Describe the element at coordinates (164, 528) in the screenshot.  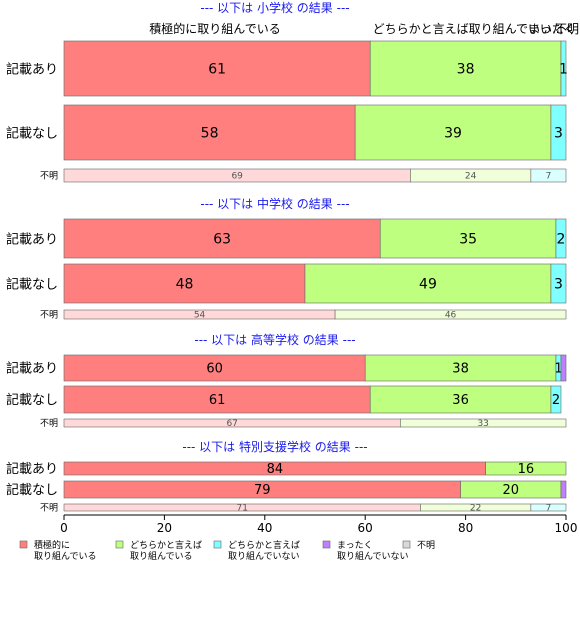
I see `x-tick-label: 20` at that location.